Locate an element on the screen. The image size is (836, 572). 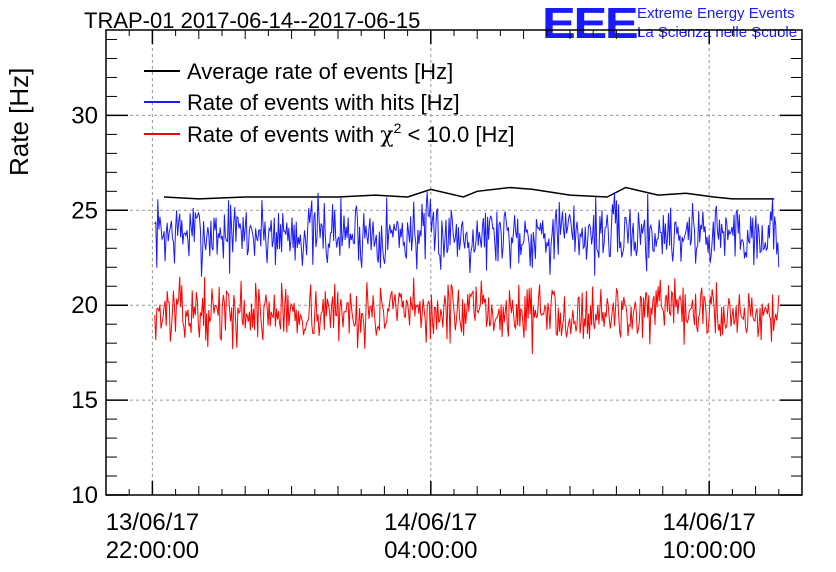
x-tick-time: 22:00:00 is located at coordinates (152, 550).